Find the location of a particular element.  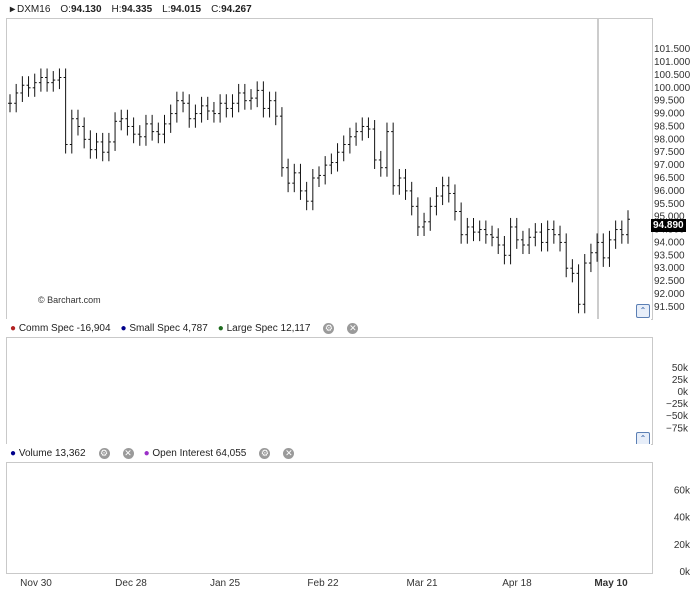

cot-y-tick-label: 50k is located at coordinates (680, 368).